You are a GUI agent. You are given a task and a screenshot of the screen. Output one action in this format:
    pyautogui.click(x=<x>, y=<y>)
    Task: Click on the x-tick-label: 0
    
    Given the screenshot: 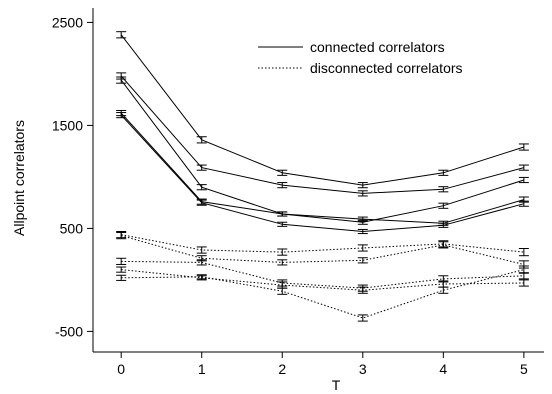 What is the action you would take?
    pyautogui.click(x=121, y=369)
    